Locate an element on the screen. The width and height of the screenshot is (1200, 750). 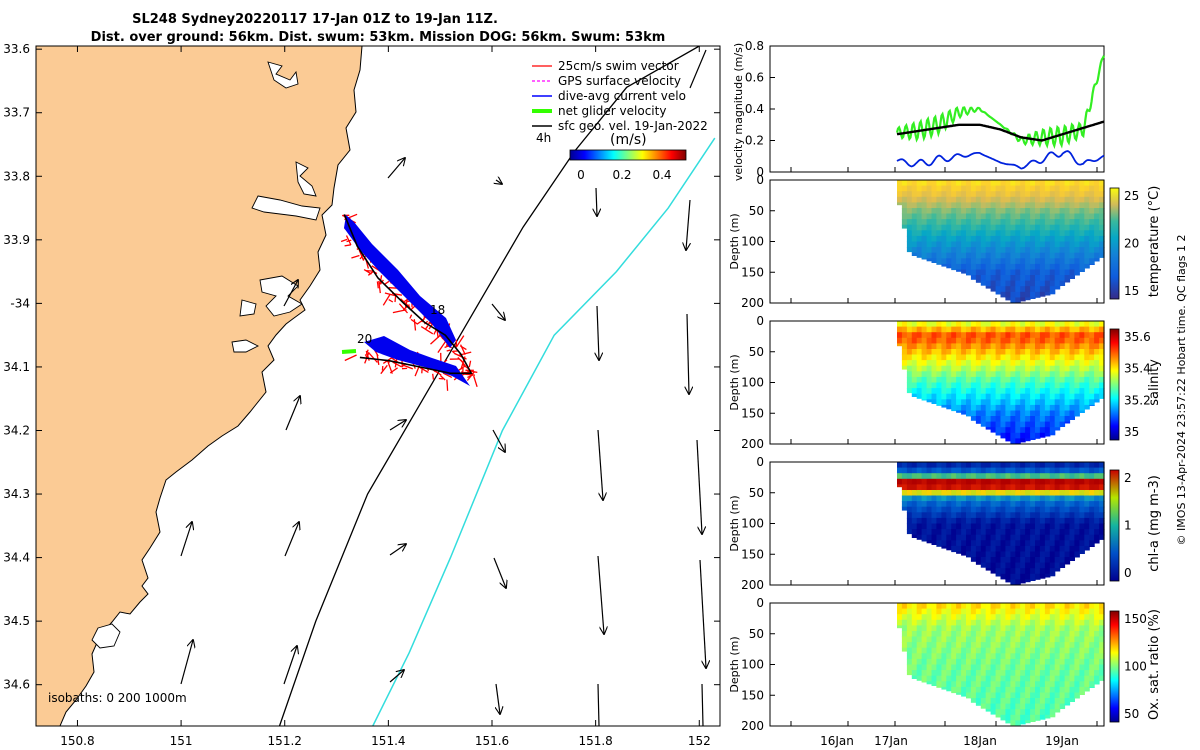
geo-arrow is located at coordinates (498, 698).